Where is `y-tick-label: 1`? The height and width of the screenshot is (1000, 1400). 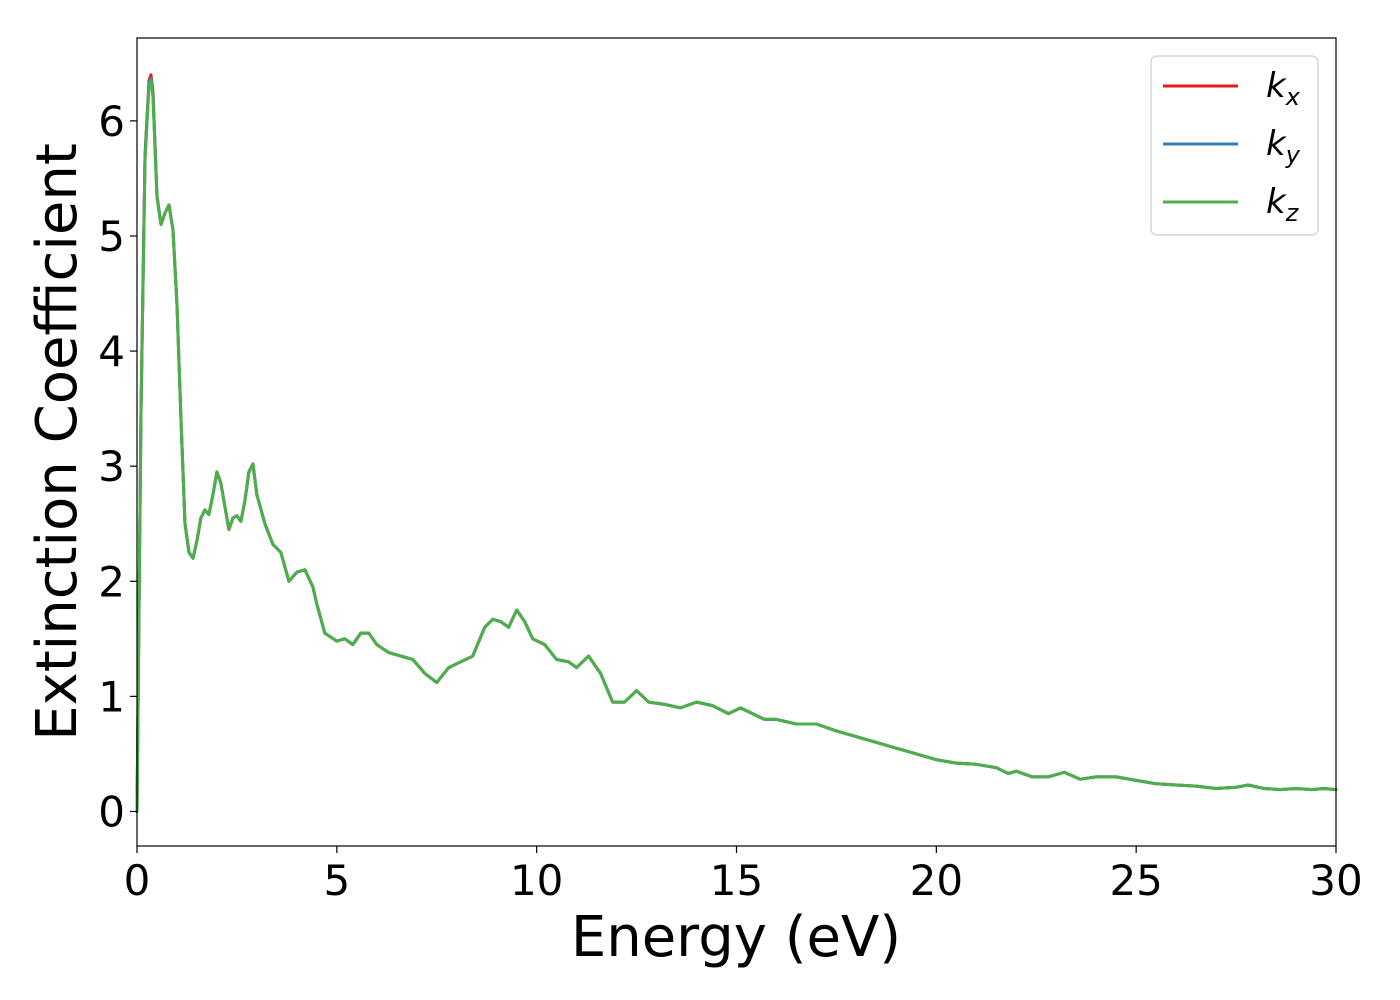 y-tick-label: 1 is located at coordinates (111, 696).